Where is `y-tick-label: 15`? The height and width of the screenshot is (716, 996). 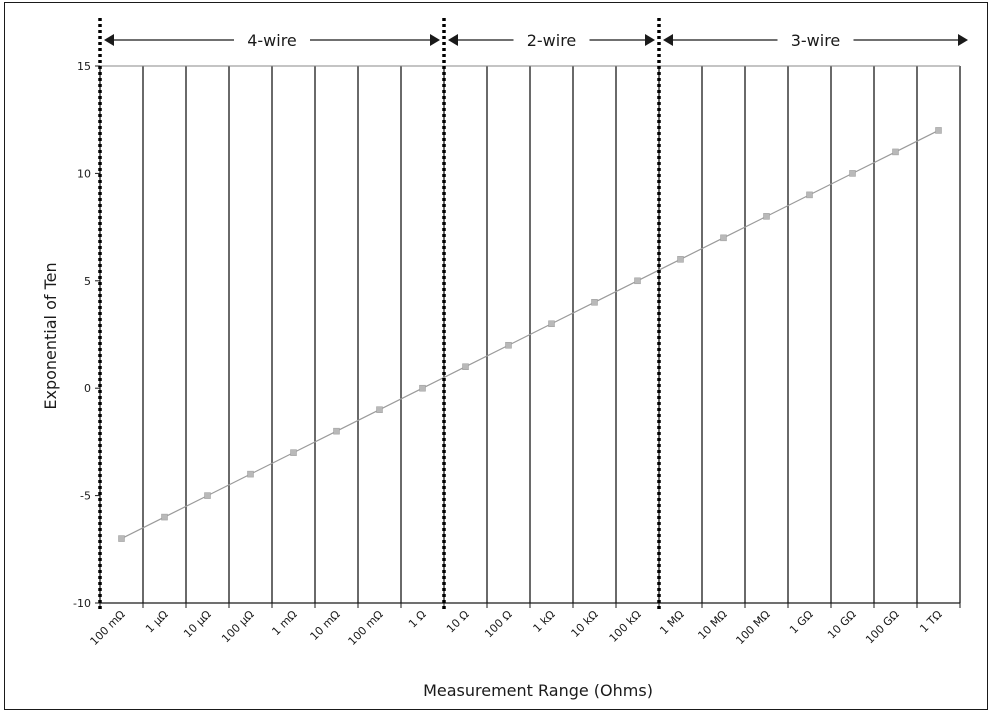 y-tick-label: 15 is located at coordinates (84, 66).